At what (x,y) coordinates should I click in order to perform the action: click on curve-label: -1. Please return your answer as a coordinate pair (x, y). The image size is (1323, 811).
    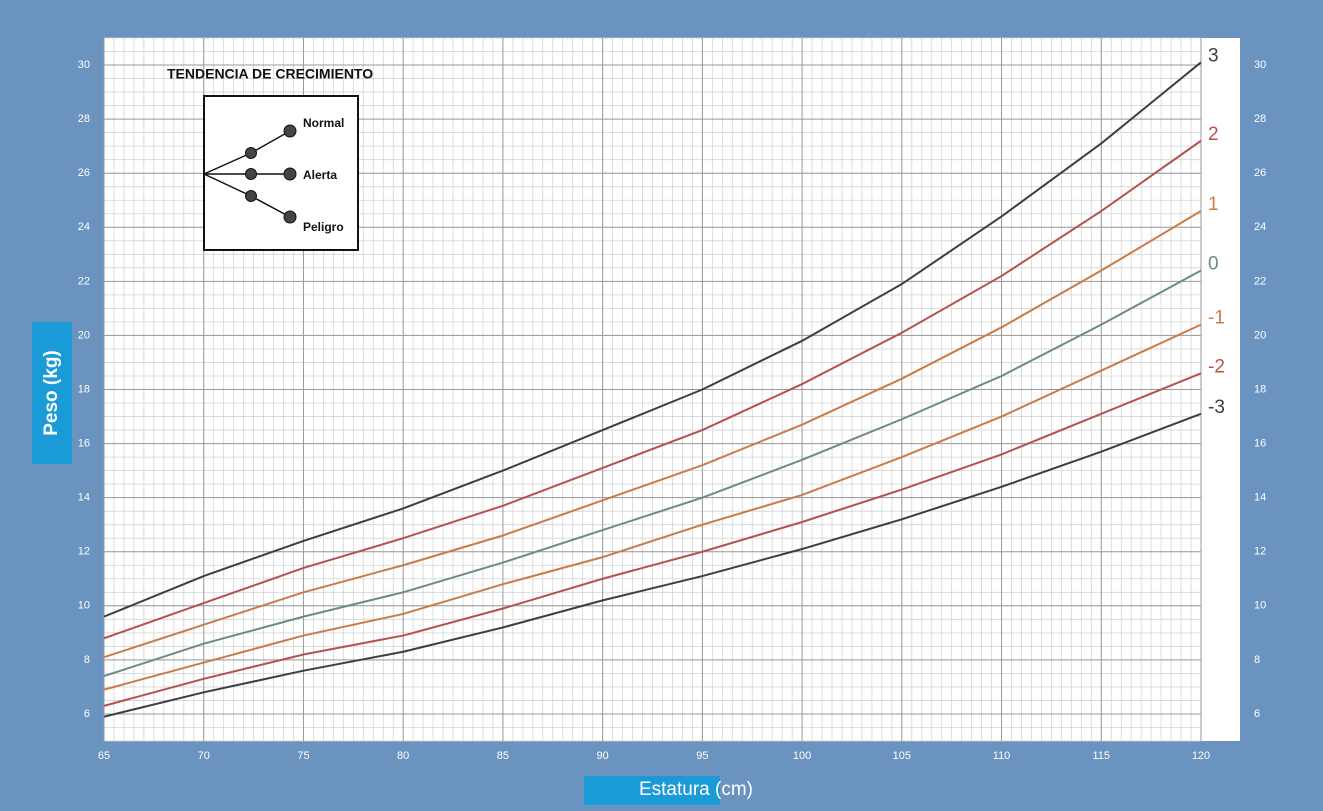
    Looking at the image, I should click on (1216, 318).